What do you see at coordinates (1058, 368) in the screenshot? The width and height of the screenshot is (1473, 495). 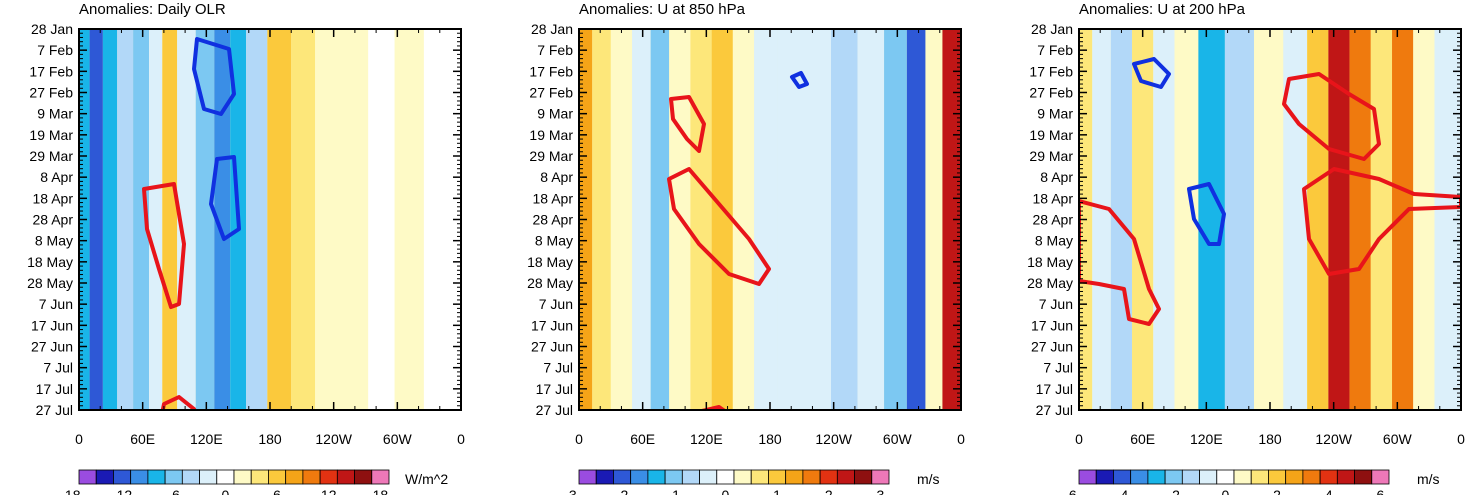 I see `y-tick-label: 7 Jul` at bounding box center [1058, 368].